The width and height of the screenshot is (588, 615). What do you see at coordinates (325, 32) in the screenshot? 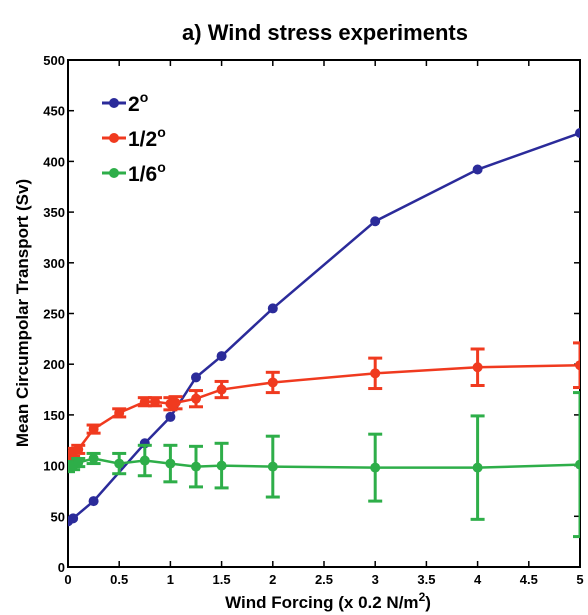
I see `chart-title: a) Wind stress experiments` at bounding box center [325, 32].